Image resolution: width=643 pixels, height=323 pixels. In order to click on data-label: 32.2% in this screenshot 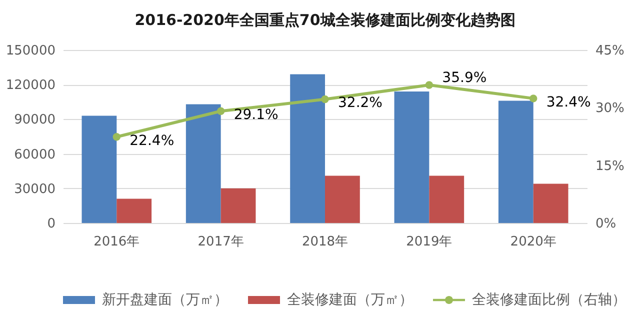, I will do `click(360, 103)`.